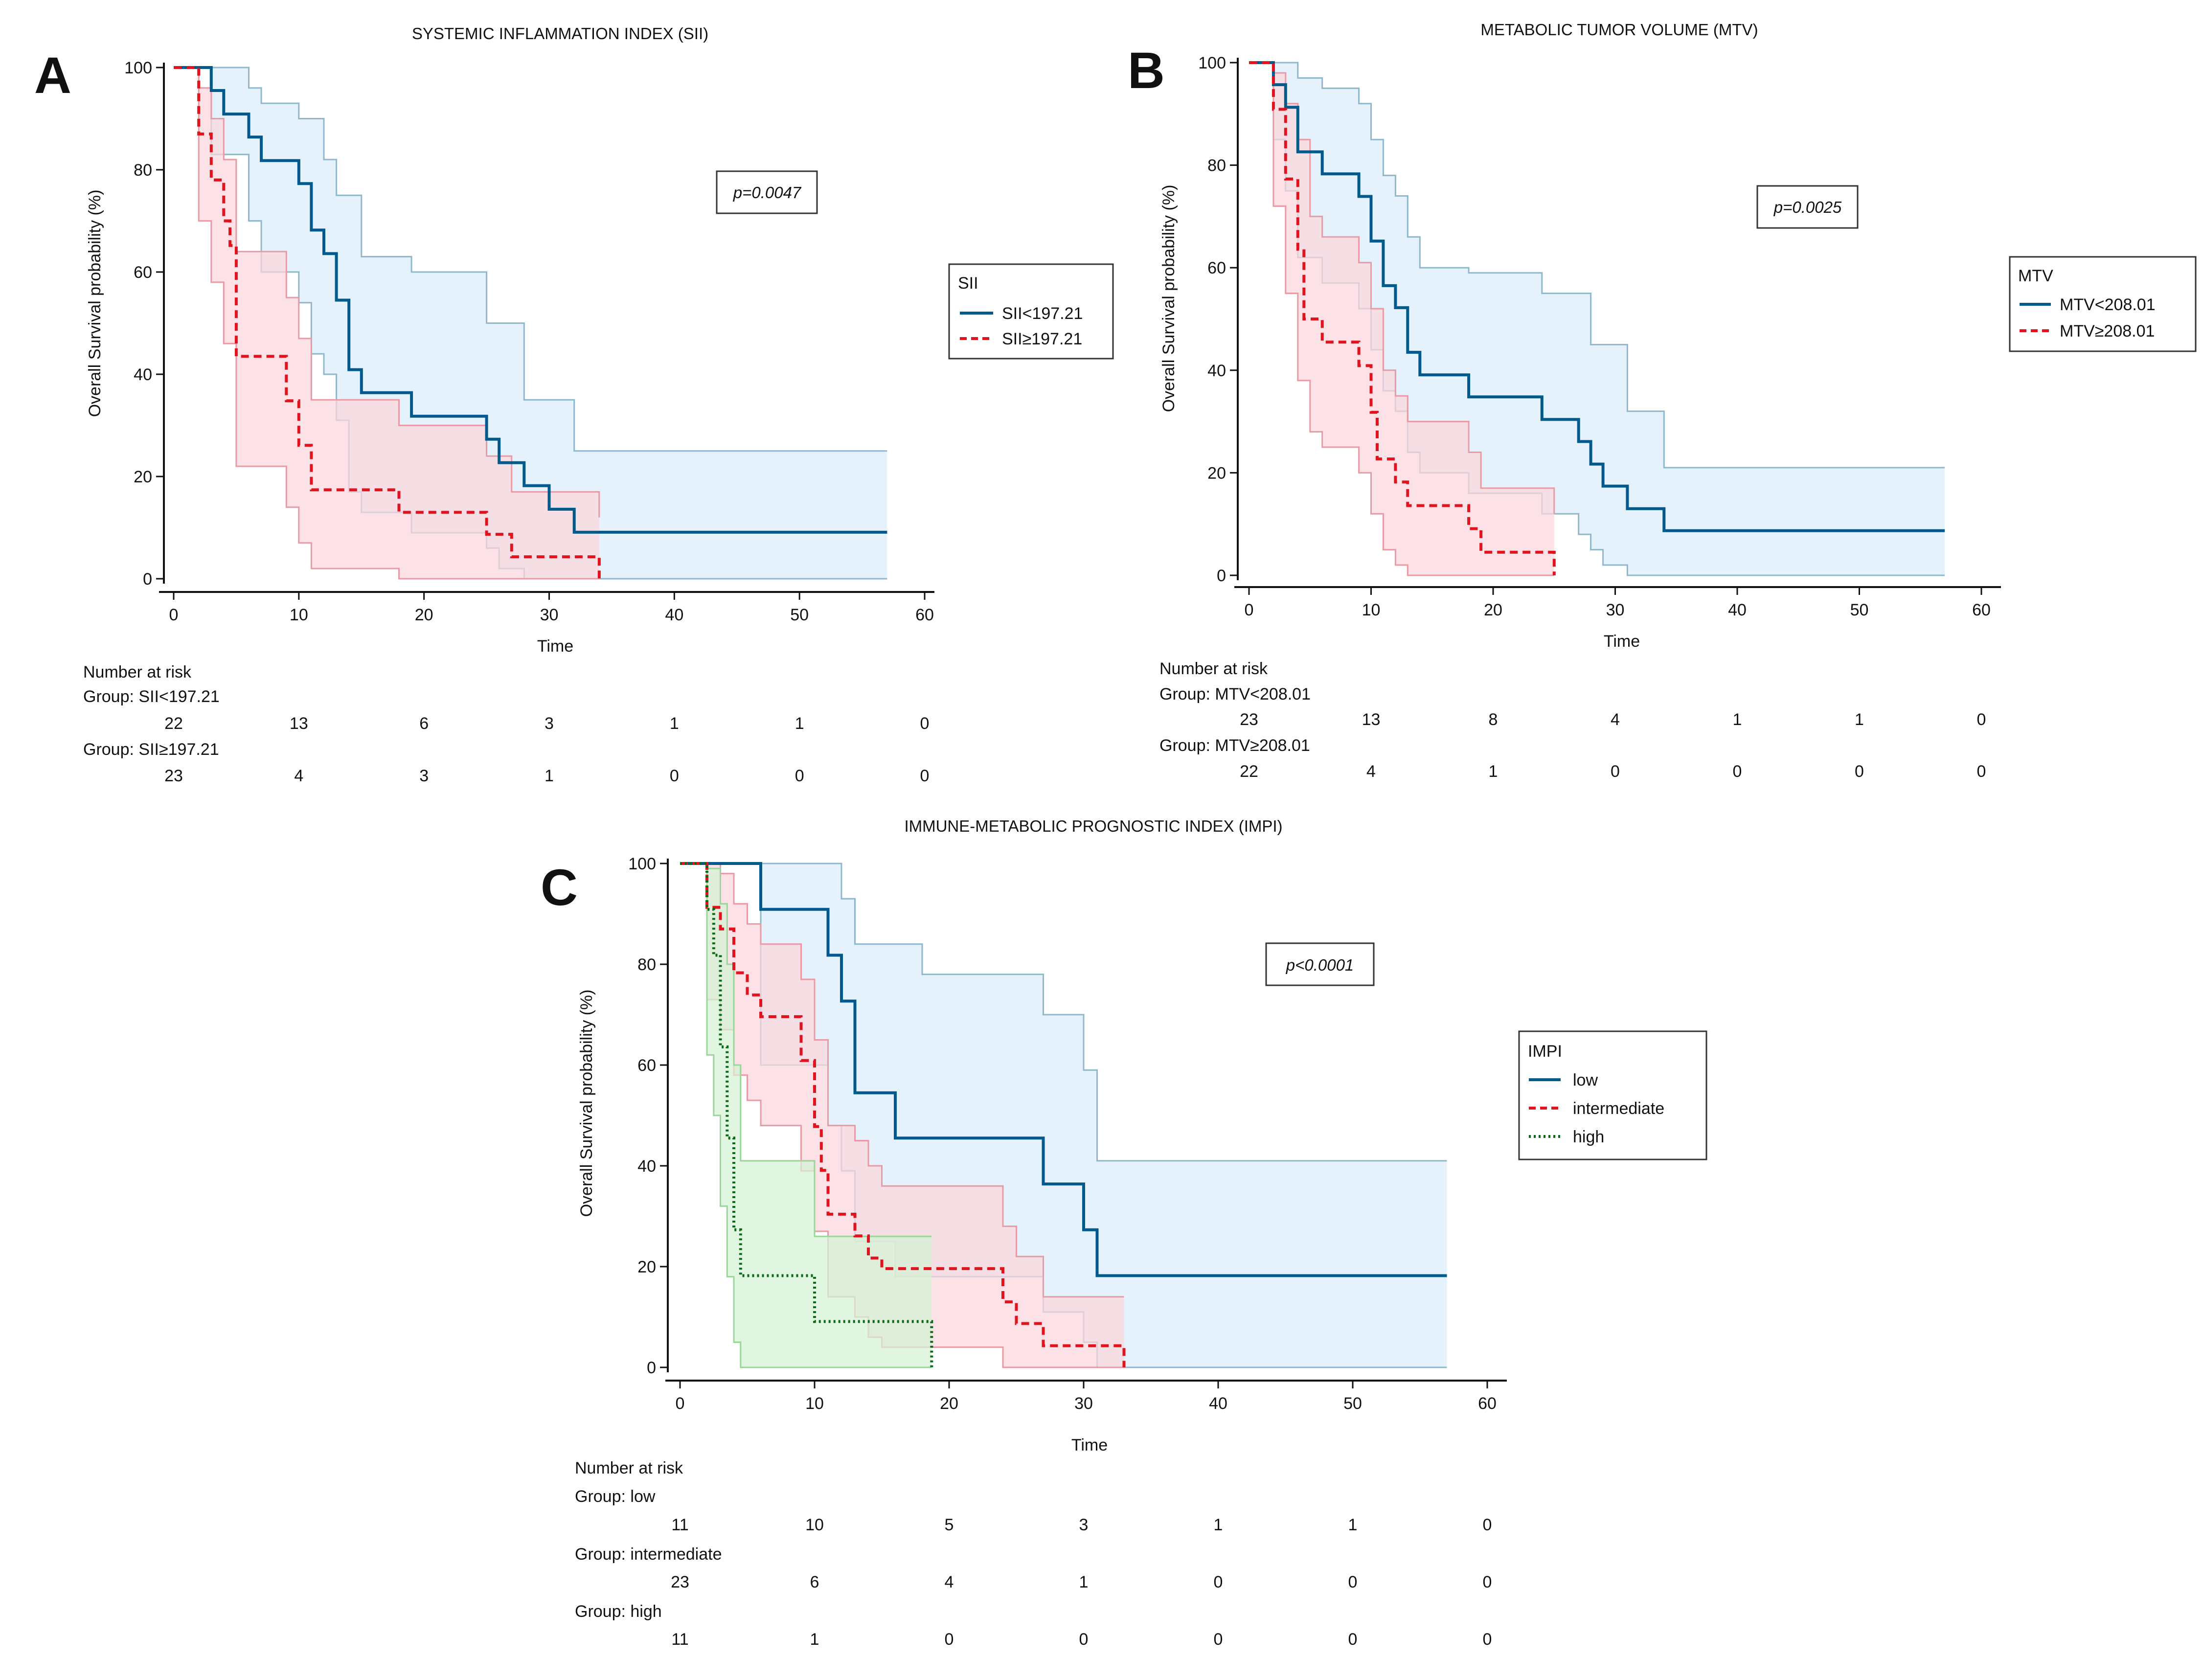  Describe the element at coordinates (143, 170) in the screenshot. I see `panel-a-ytick-label-4: 80` at that location.